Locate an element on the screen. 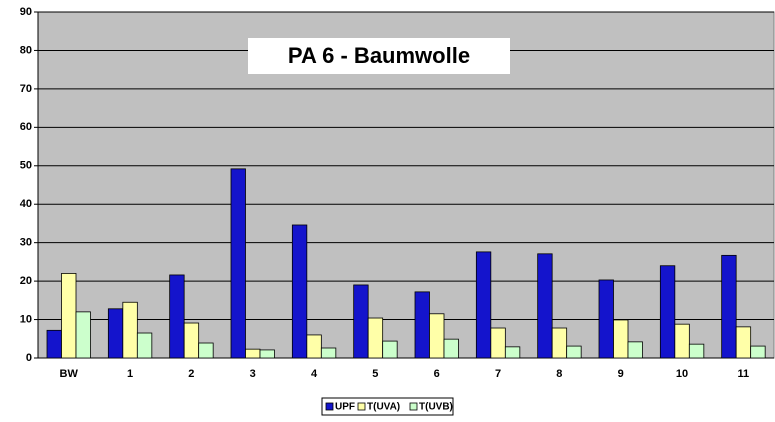 The image size is (775, 422). y-tick-label: 60 is located at coordinates (26, 127).